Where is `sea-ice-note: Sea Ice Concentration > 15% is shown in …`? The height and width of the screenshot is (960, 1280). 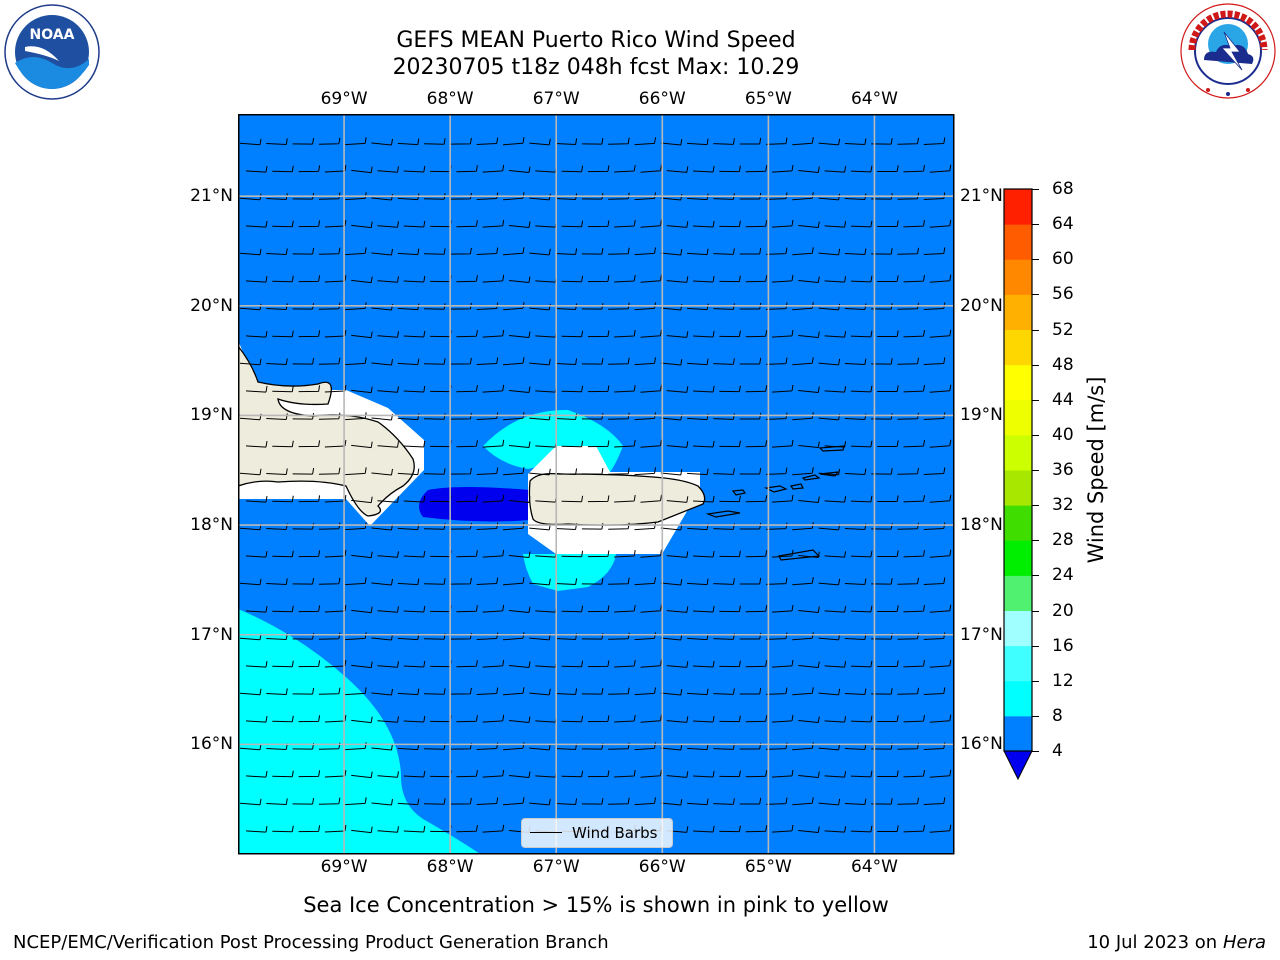
sea-ice-note: Sea Ice Concentration > 15% is shown in … is located at coordinates (596, 905).